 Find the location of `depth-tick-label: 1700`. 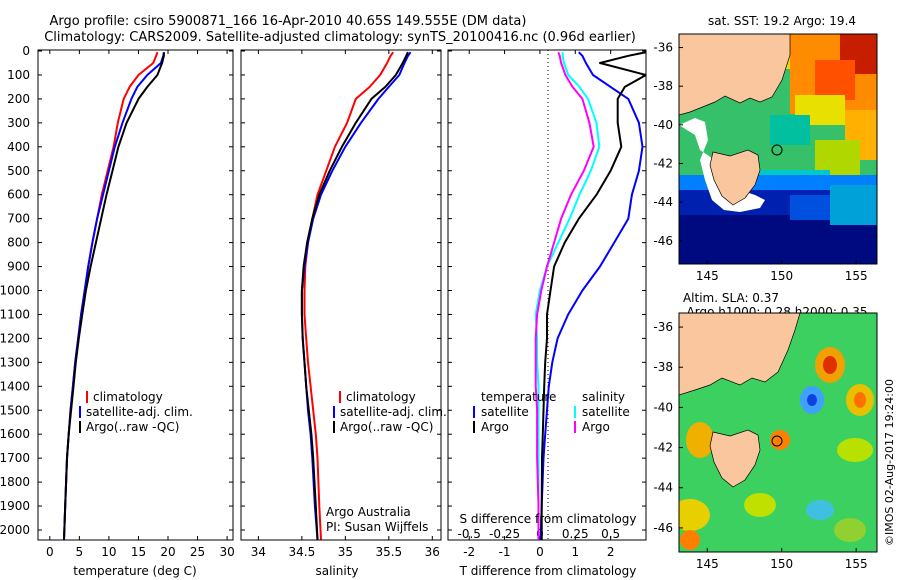

depth-tick-label: 1700 is located at coordinates (15, 458).